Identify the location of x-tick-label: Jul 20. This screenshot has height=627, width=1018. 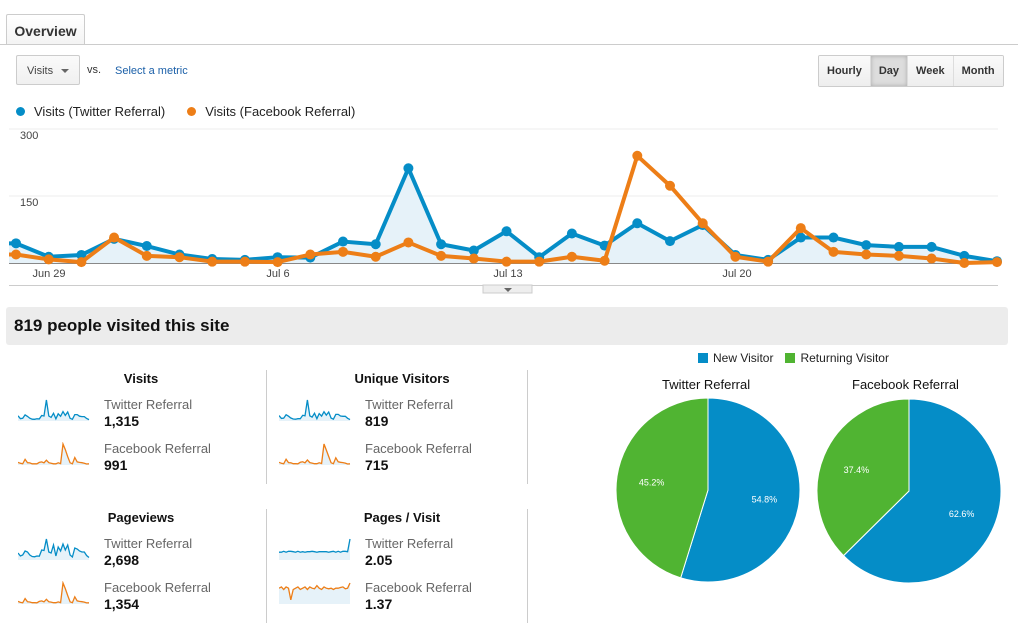
(736, 274).